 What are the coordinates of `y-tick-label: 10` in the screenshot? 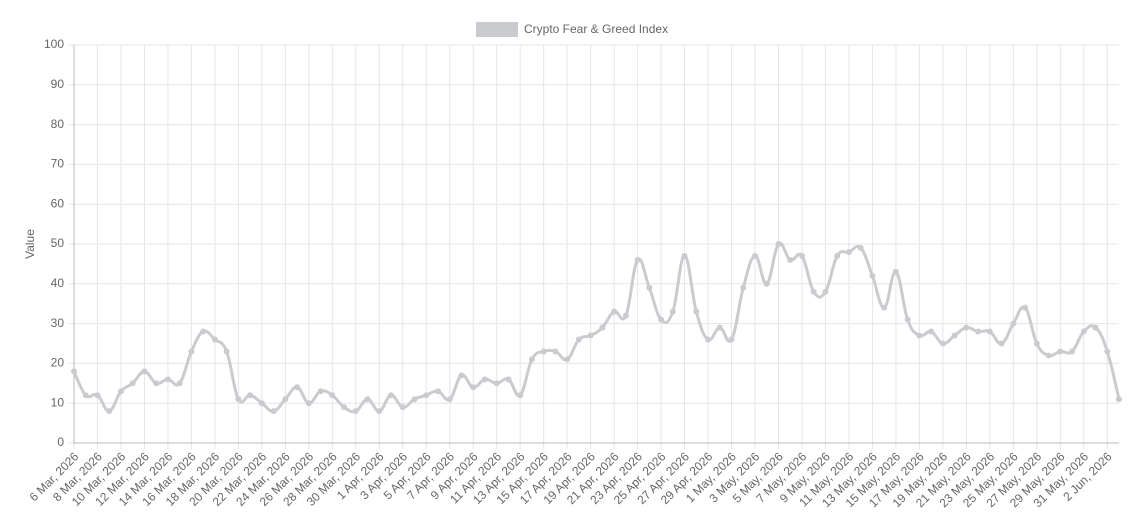 It's located at (58, 402).